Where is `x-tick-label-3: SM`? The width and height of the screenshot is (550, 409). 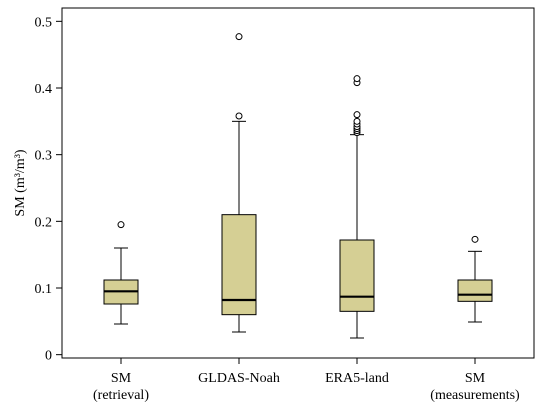
x-tick-label-3: SM is located at coordinates (475, 378).